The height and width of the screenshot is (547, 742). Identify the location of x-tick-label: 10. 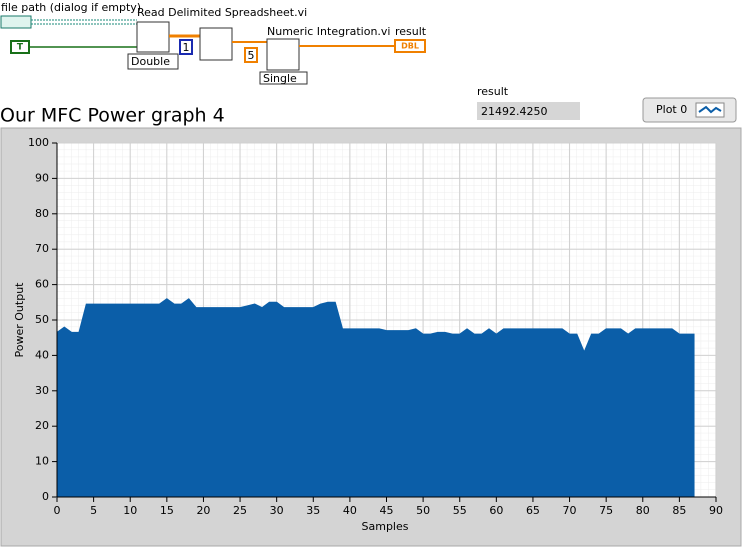
(130, 510).